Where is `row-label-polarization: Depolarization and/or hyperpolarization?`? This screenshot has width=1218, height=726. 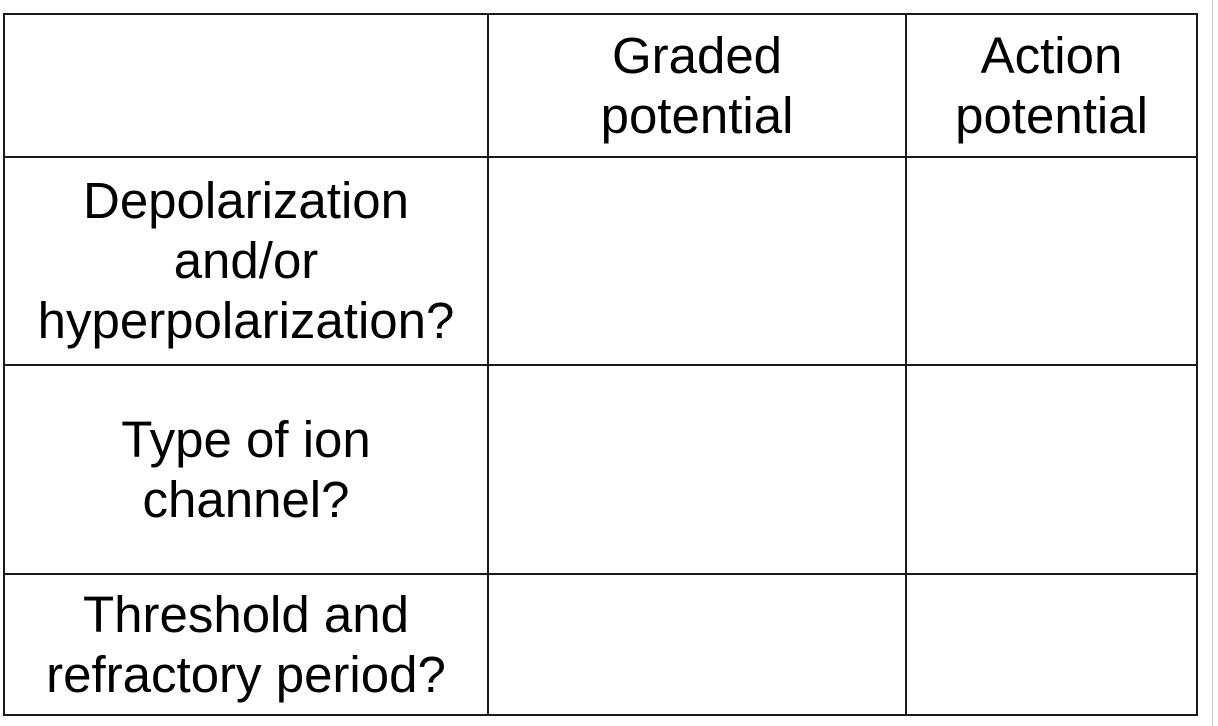 row-label-polarization: Depolarization and/or hyperpolarization? is located at coordinates (246, 261).